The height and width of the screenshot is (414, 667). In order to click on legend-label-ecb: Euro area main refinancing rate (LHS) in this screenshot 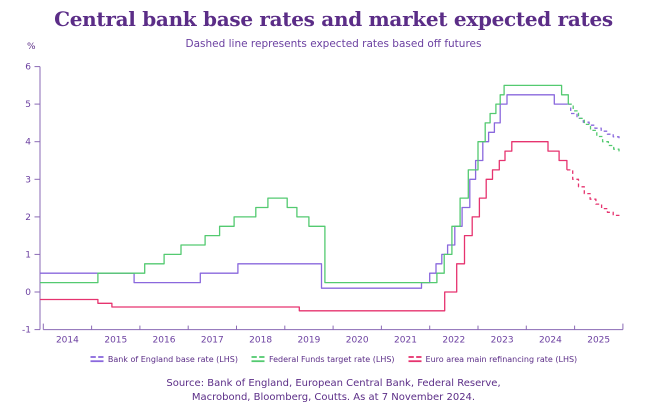, I will do `click(501, 359)`.